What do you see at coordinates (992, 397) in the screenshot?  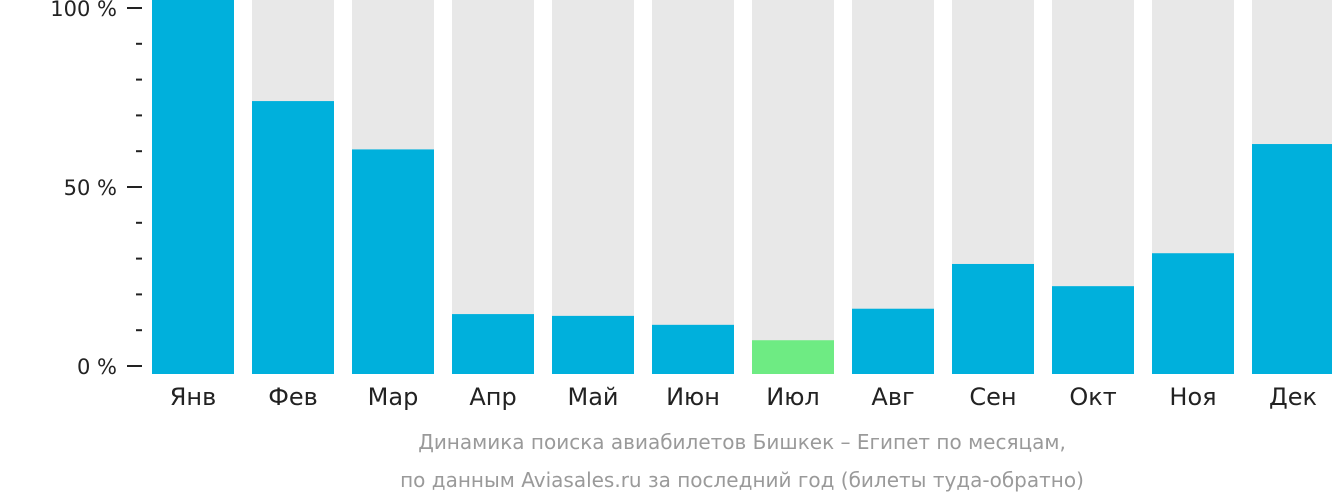 I see `x-tick-label: Сен` at bounding box center [992, 397].